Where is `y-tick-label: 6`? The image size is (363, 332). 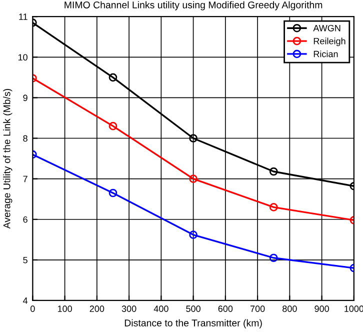 y-tick-label: 6 is located at coordinates (25, 219).